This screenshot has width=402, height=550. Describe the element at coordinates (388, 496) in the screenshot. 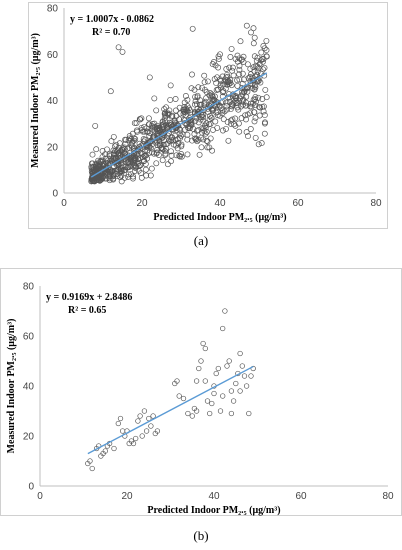

I see `x-tick-label: 80` at that location.